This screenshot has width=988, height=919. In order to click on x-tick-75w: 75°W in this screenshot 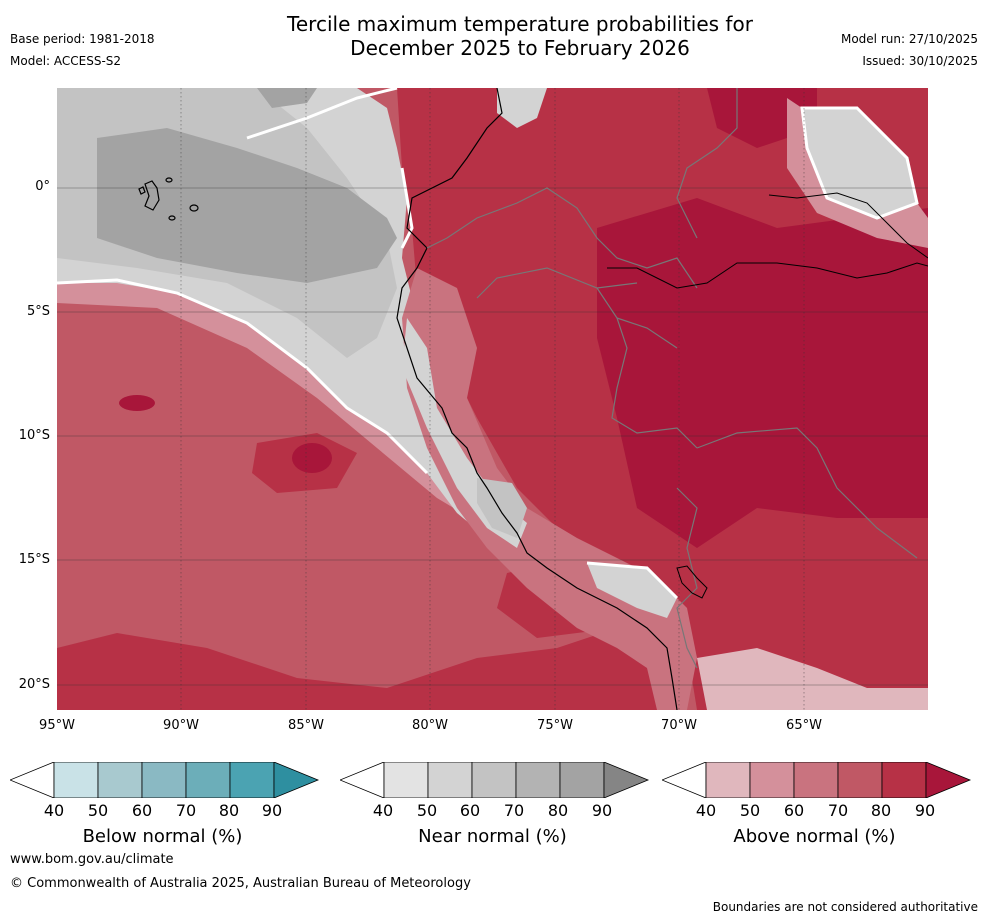, I will do `click(555, 725)`.